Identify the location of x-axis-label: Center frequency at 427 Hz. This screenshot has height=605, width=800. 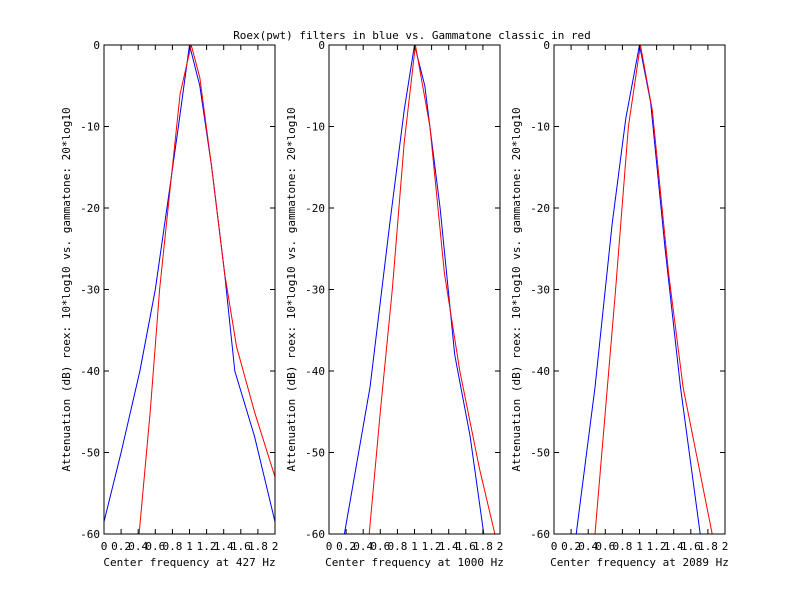
(189, 562).